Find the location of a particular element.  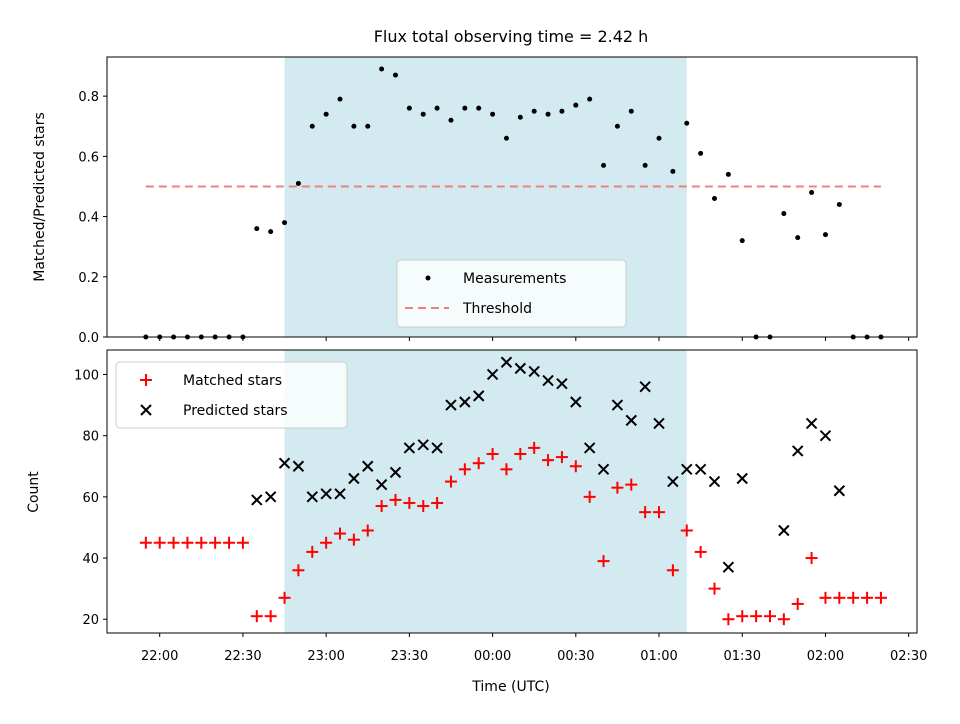

x-tick-label: 01:30 is located at coordinates (742, 656).